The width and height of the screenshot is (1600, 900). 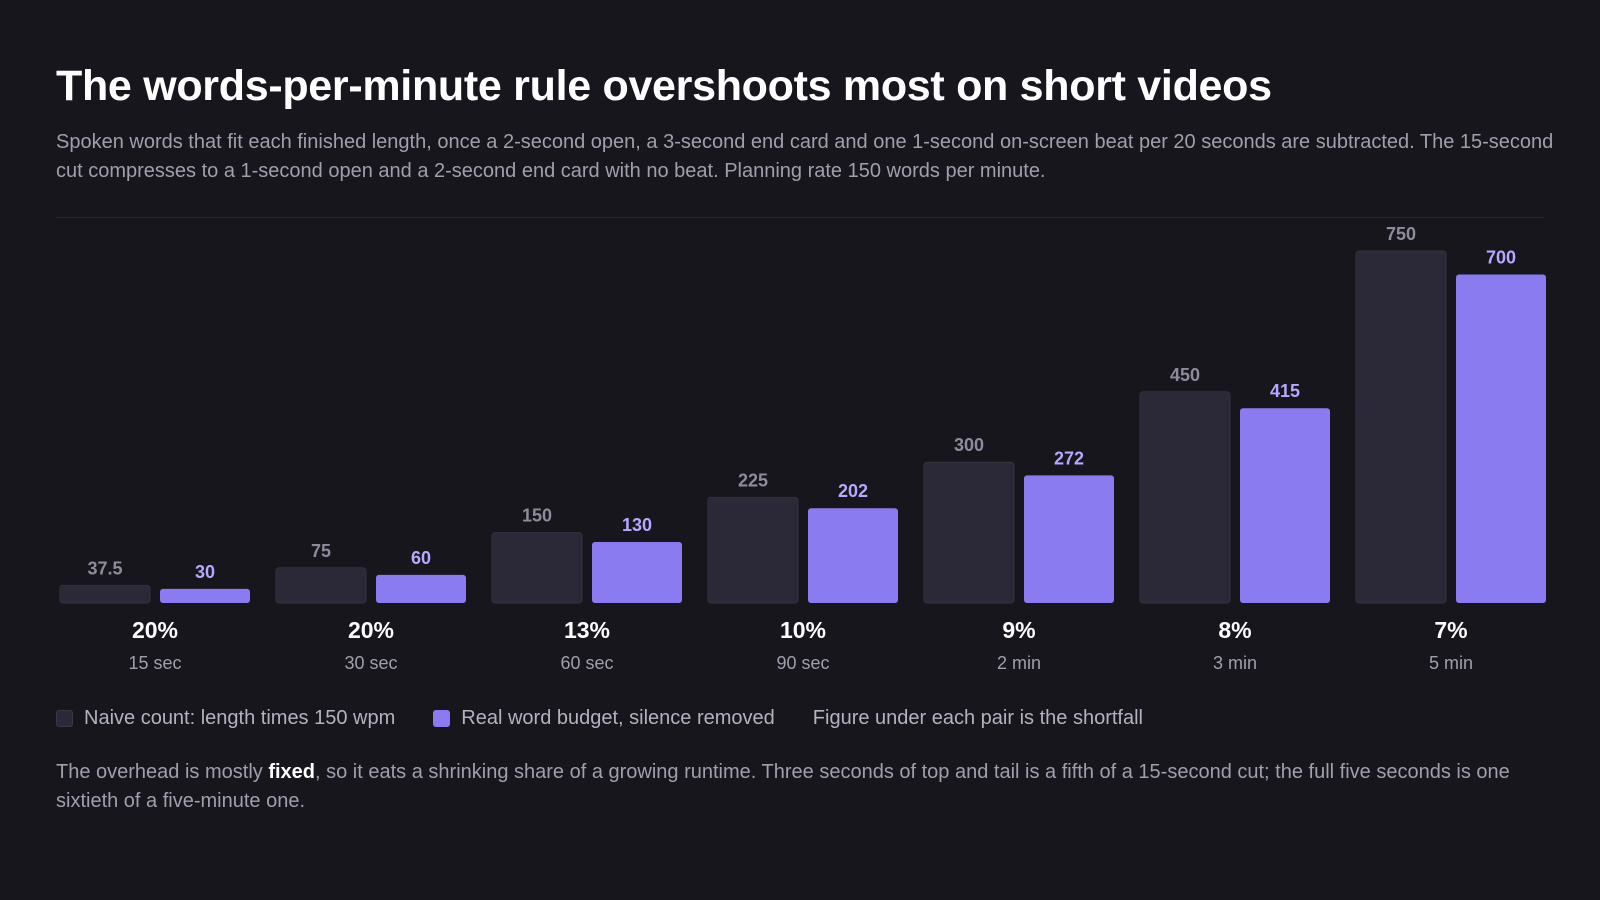 I want to click on legend-swatch-real, so click(x=442, y=718).